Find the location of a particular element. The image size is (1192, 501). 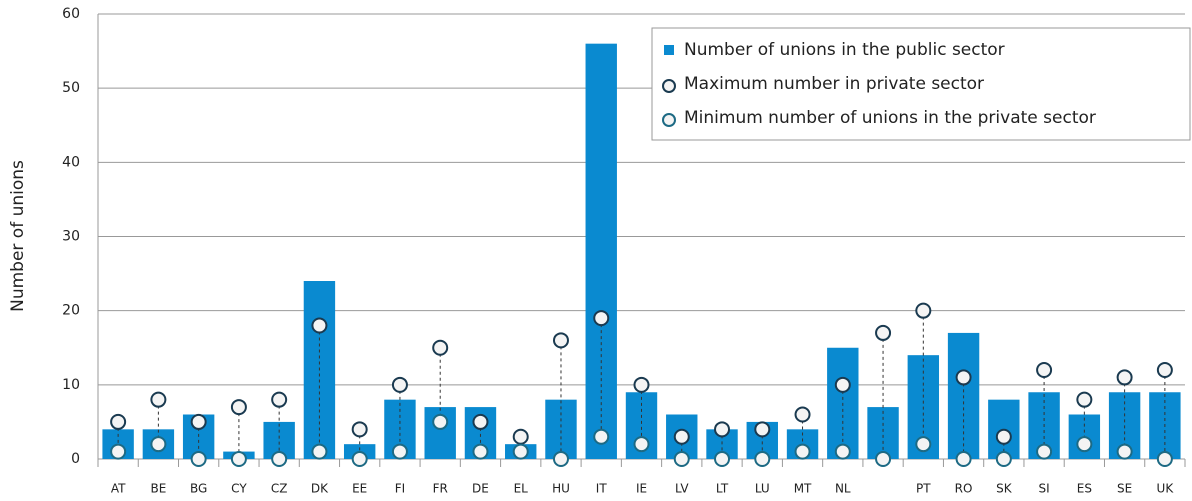

x-tick-label: UK is located at coordinates (1166, 489).